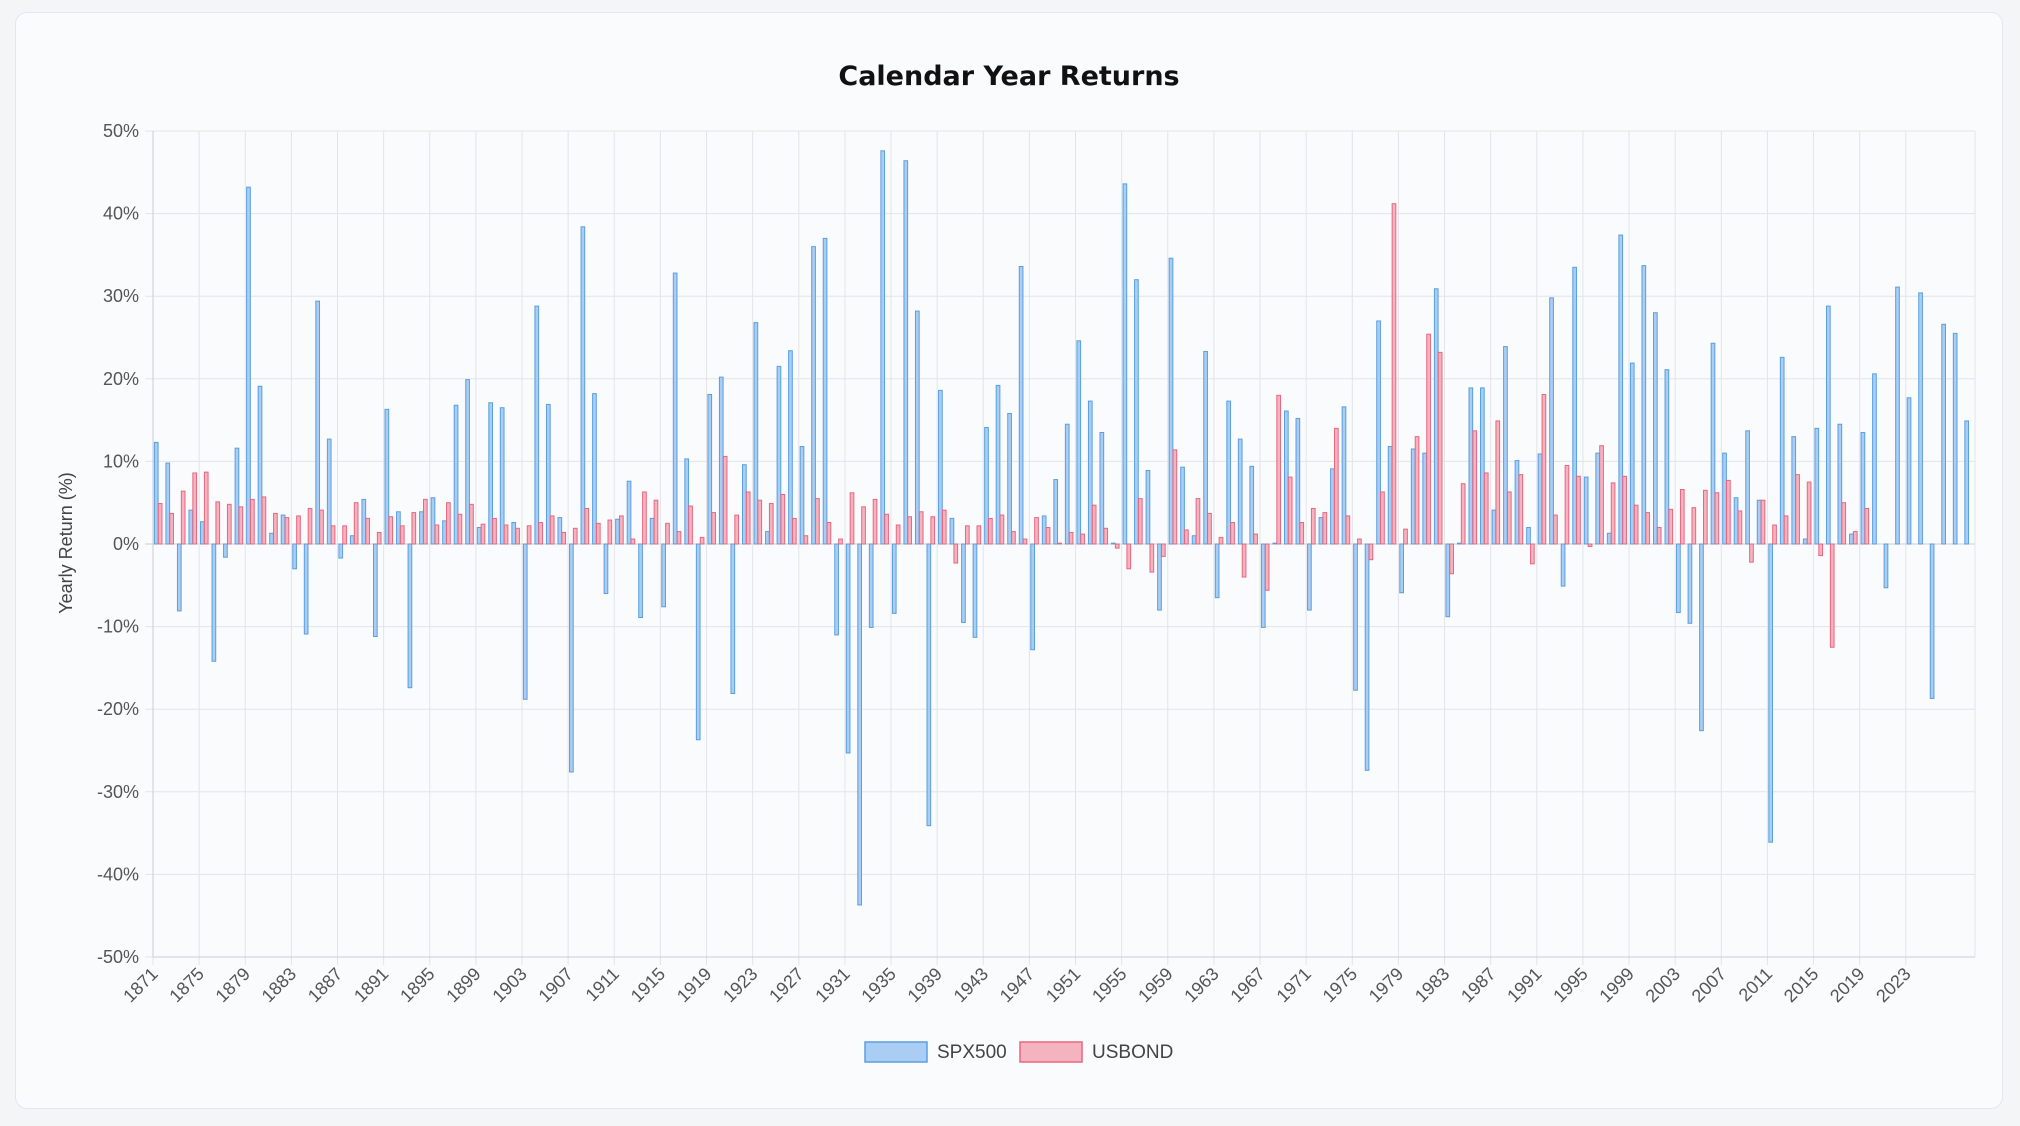 The height and width of the screenshot is (1126, 2020). What do you see at coordinates (910, 530) in the screenshot?
I see `bar-usbond-1936` at bounding box center [910, 530].